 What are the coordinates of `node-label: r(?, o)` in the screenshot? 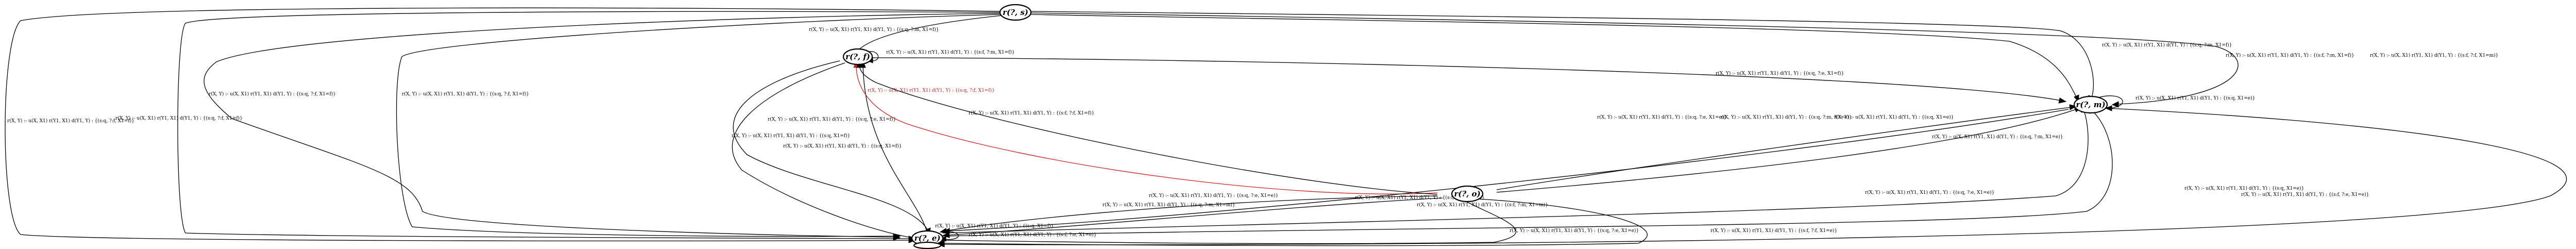 It's located at (1467, 193).